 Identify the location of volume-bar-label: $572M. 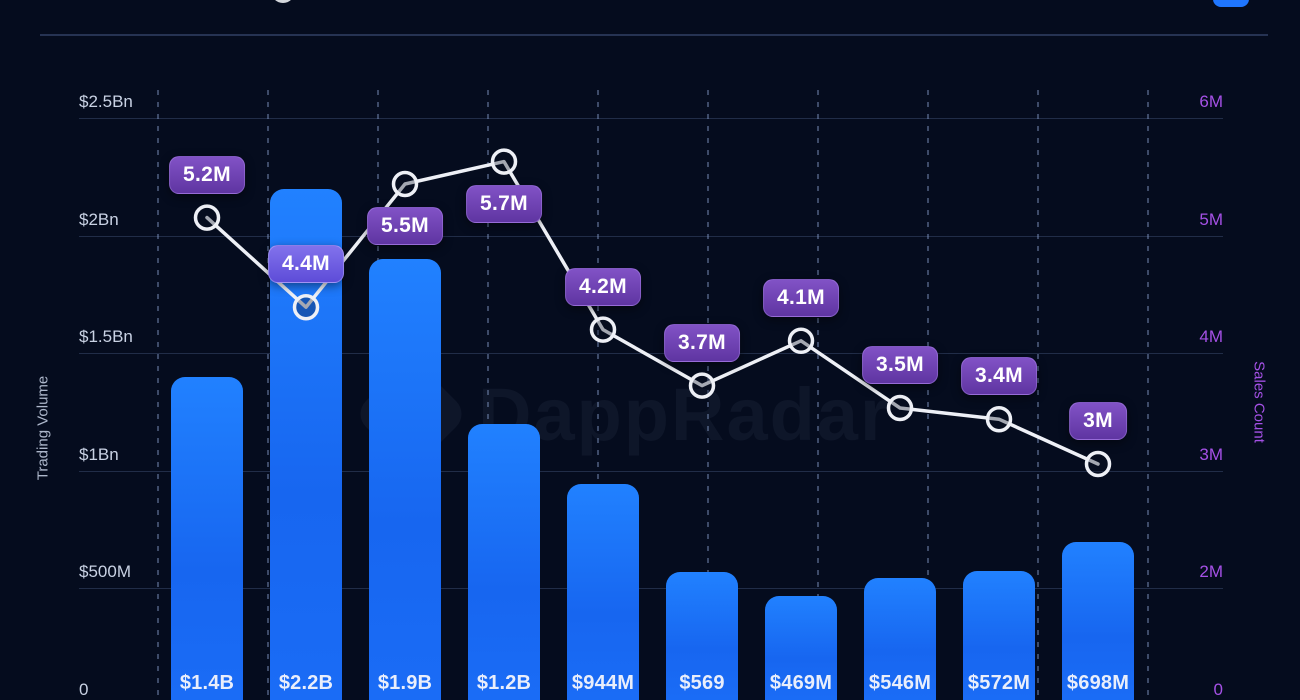
(999, 682).